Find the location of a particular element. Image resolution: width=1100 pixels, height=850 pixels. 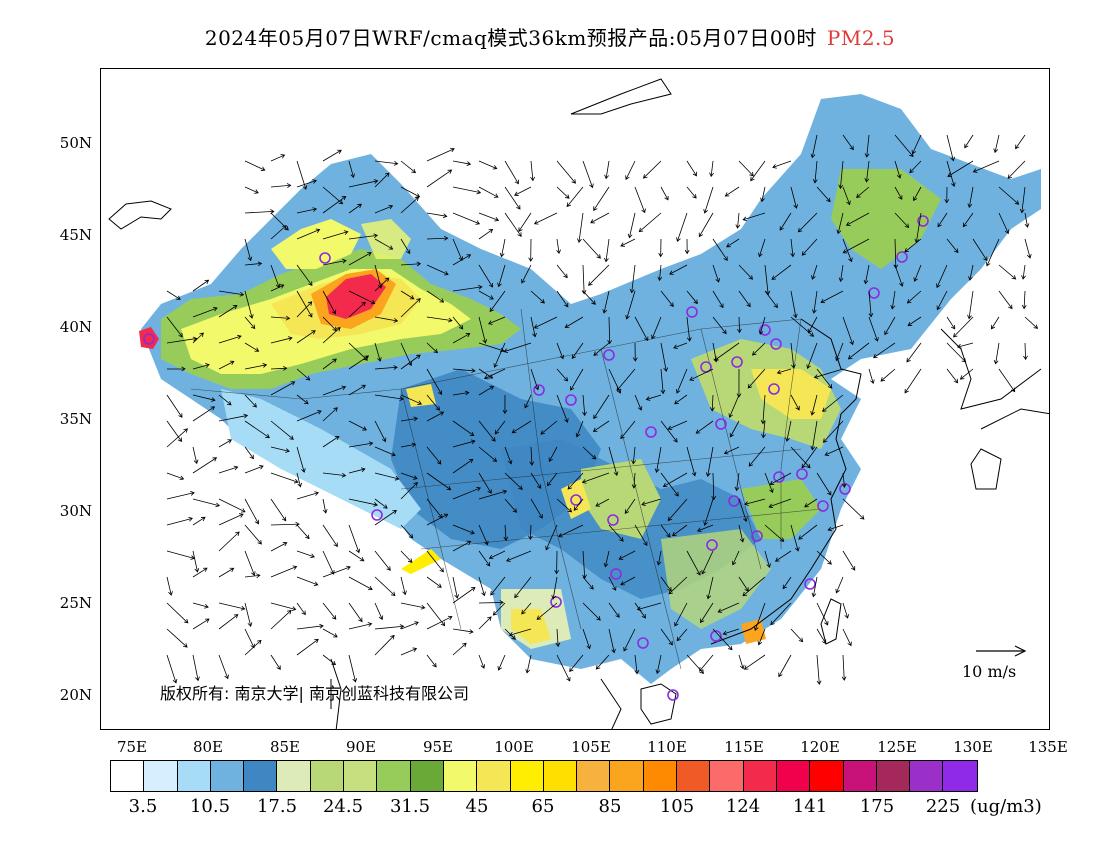

colorbar-label: 3.5 is located at coordinates (143, 806).